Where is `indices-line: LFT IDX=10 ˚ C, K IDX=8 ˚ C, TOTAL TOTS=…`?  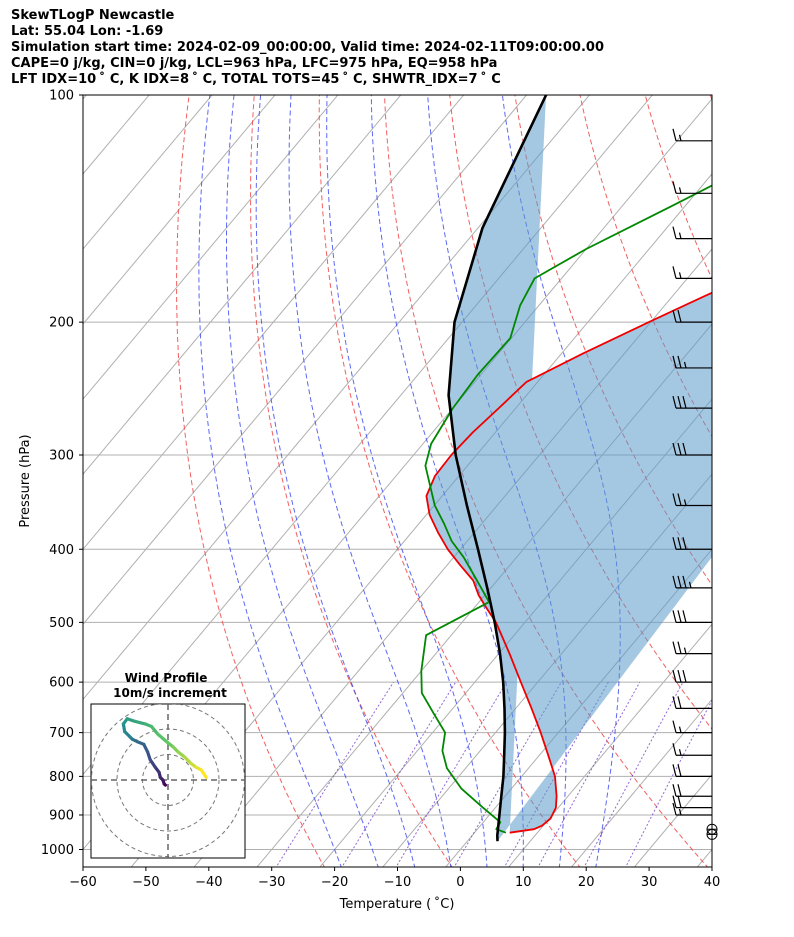
indices-line: LFT IDX=10 ˚ C, K IDX=8 ˚ C, TOTAL TOTS=… is located at coordinates (256, 79).